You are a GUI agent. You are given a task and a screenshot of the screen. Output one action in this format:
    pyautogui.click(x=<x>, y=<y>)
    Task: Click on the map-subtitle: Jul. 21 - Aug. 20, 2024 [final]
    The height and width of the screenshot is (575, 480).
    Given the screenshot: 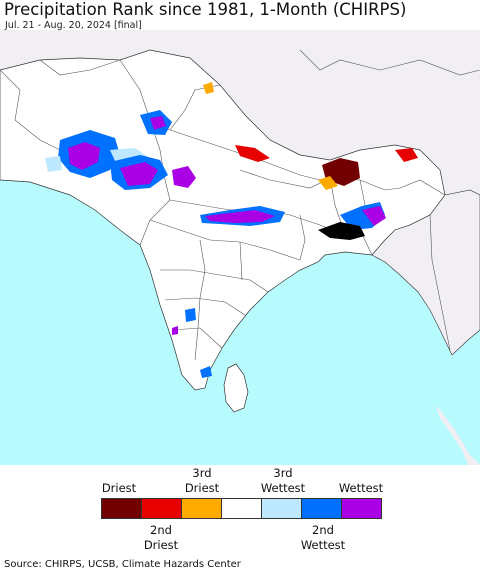 What is the action you would take?
    pyautogui.click(x=73, y=25)
    